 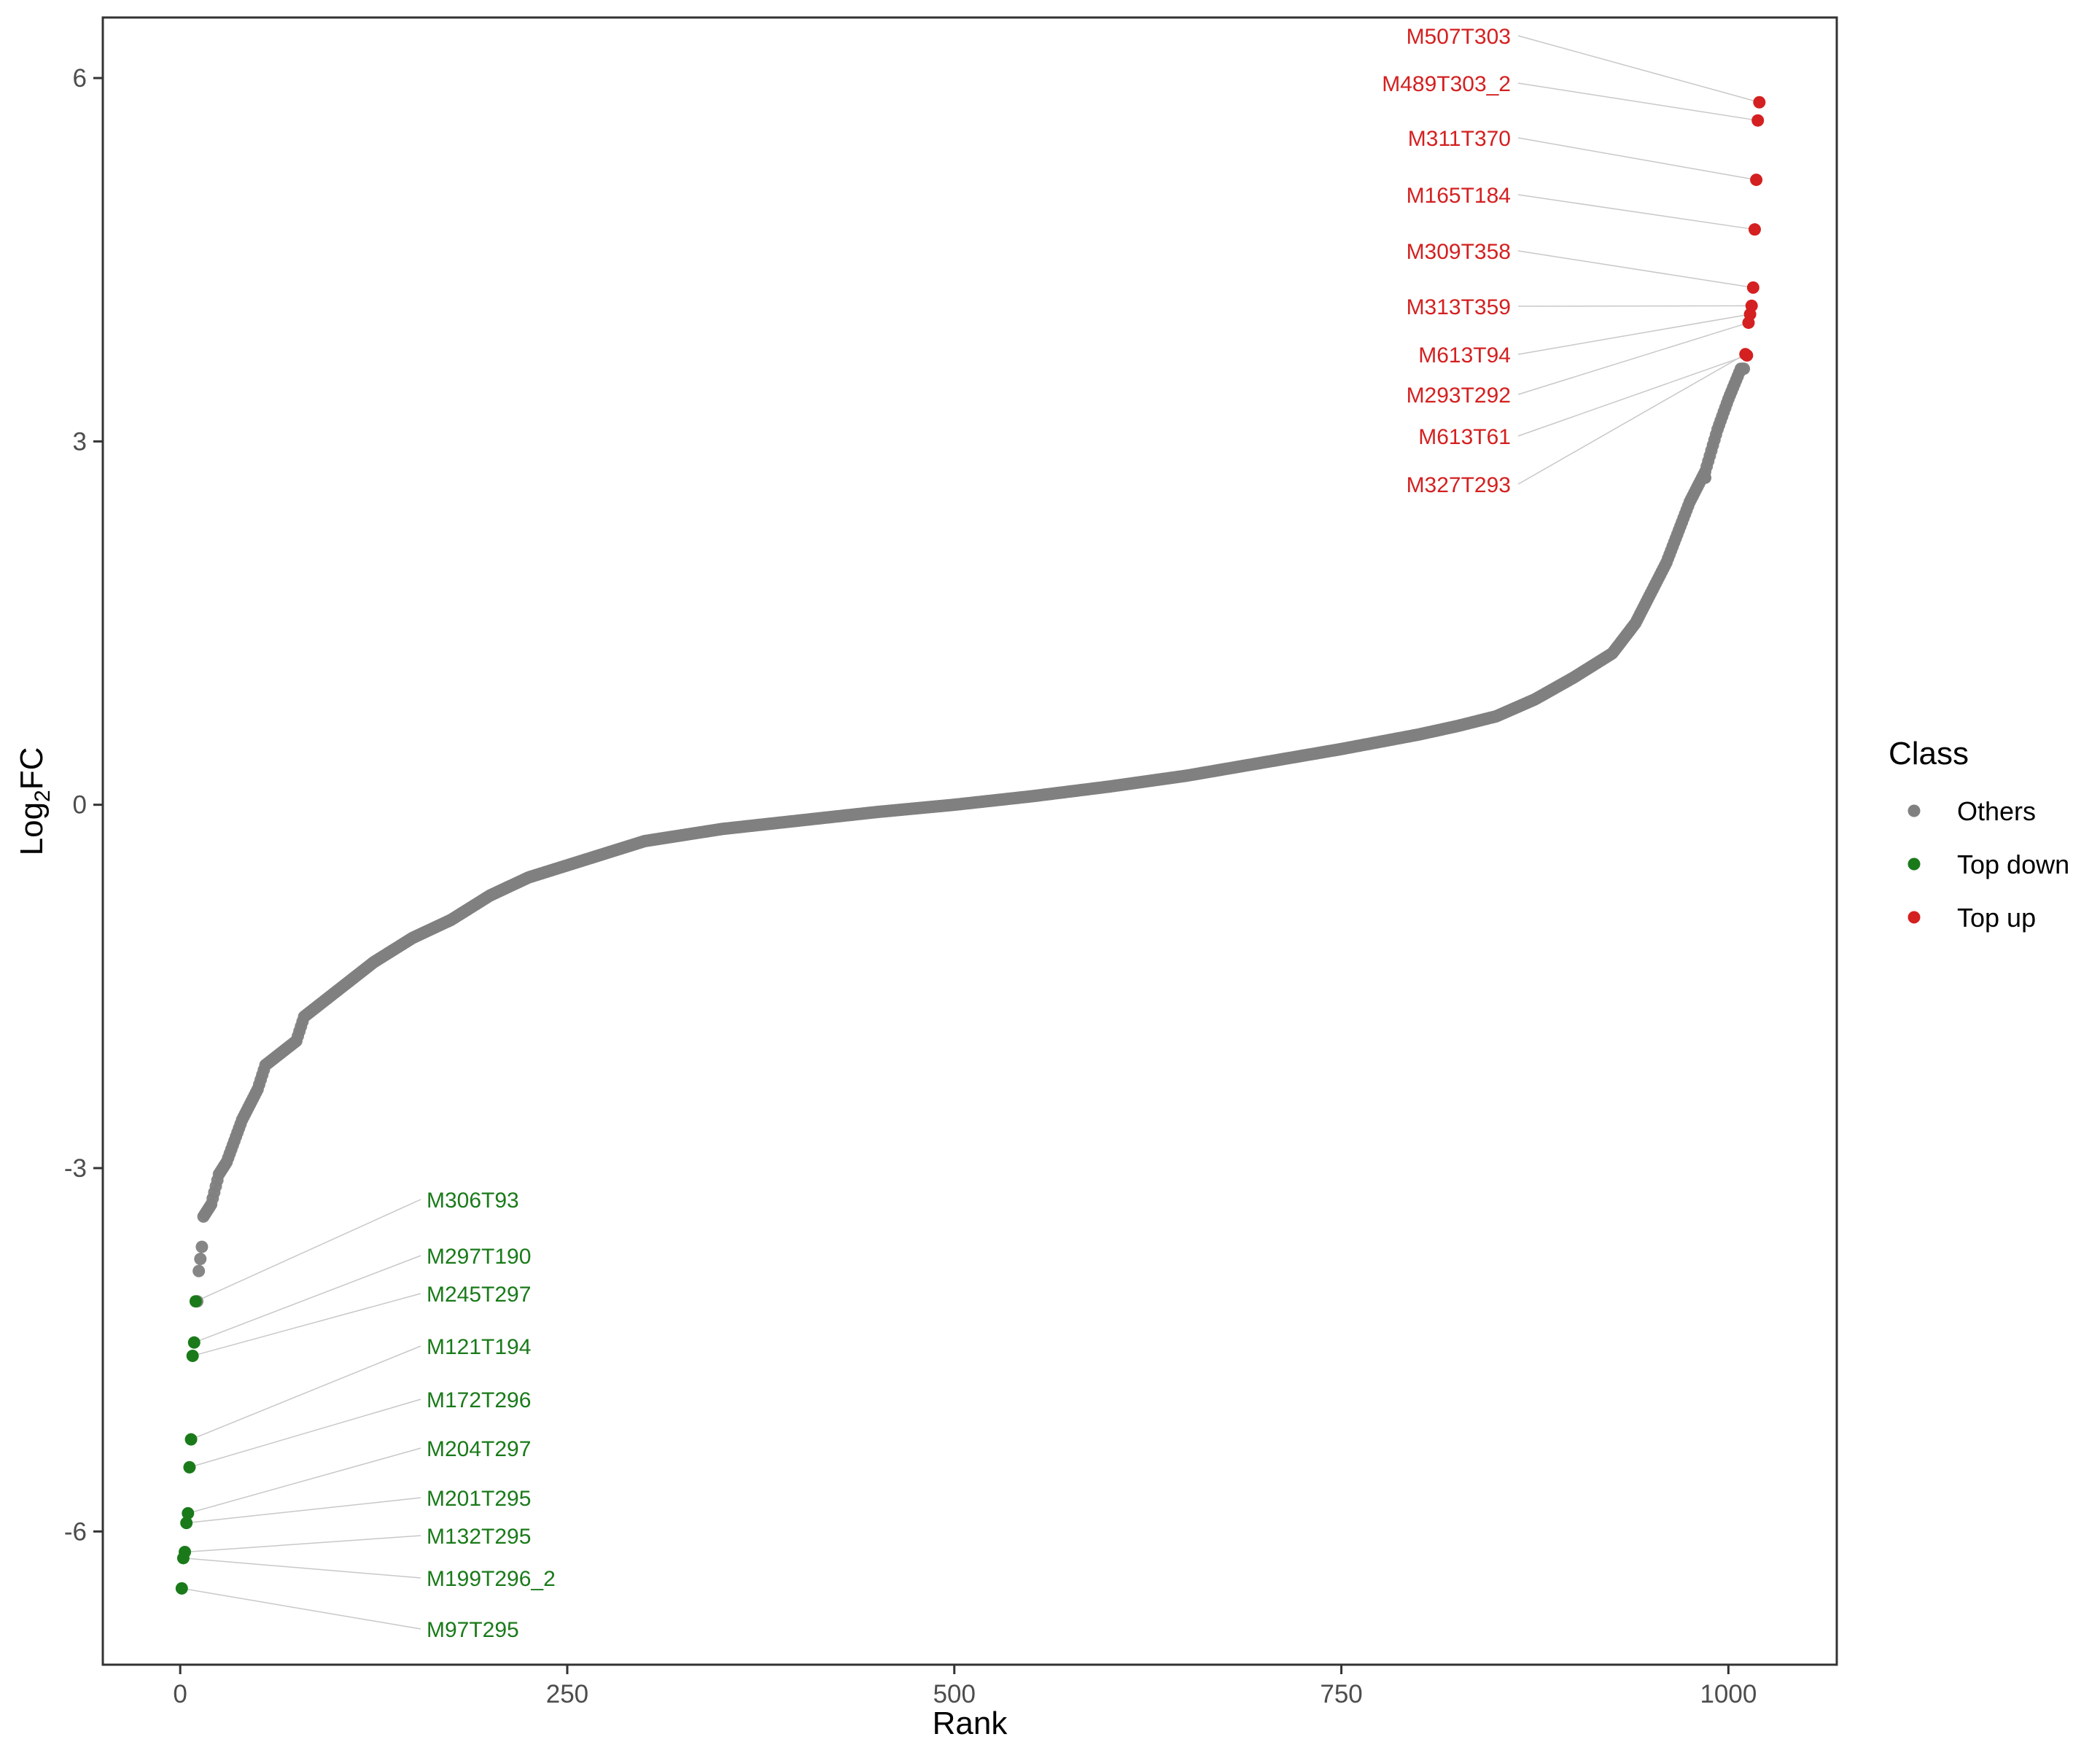 I want to click on point-label-top-up: M507T303, so click(x=1459, y=37).